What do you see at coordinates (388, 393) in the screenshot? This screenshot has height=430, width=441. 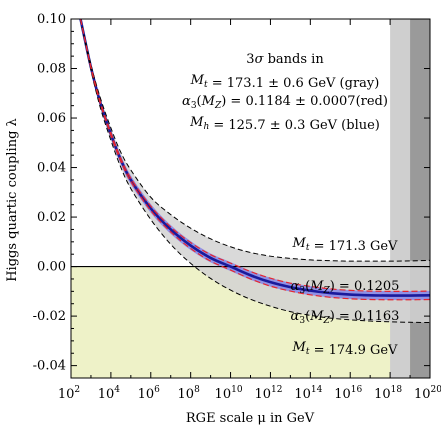 I see `x-tick-label: 10¹⁸` at bounding box center [388, 393].